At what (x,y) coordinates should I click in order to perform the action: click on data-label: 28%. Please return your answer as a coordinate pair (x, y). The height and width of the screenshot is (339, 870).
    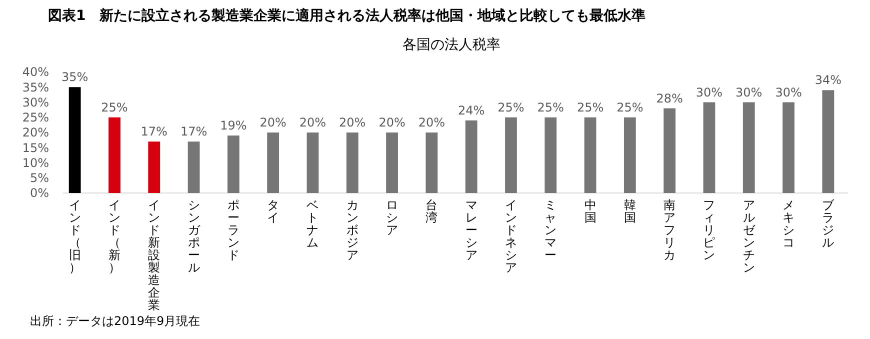
    Looking at the image, I should click on (669, 98).